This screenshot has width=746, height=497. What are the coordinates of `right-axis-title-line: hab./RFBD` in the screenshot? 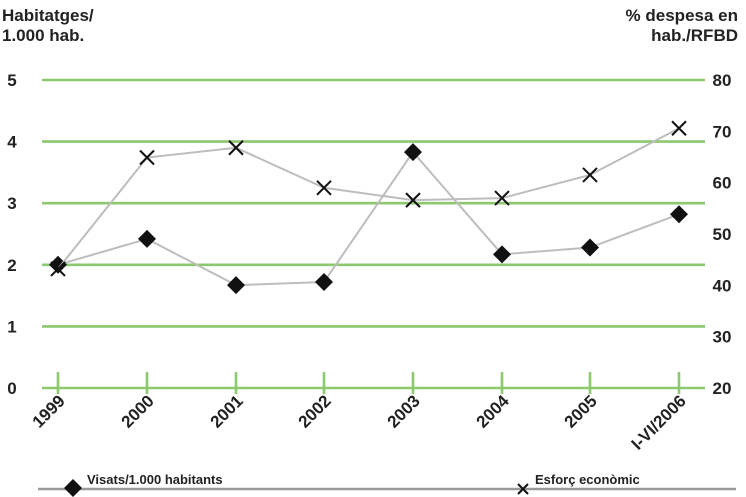 It's located at (694, 35).